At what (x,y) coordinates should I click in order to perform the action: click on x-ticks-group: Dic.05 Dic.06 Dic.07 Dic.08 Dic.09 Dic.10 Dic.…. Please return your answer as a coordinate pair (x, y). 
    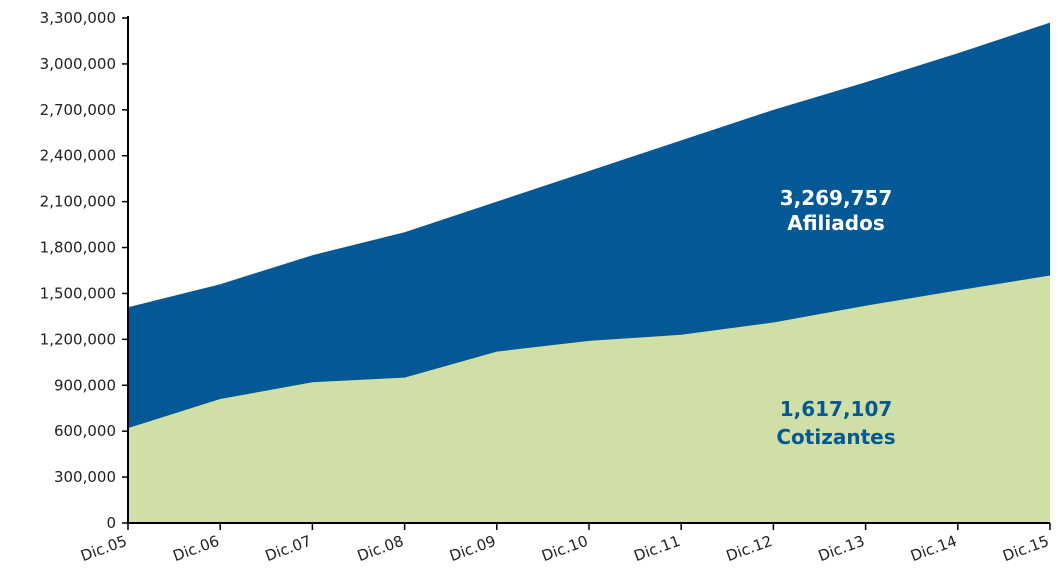
    Looking at the image, I should click on (564, 544).